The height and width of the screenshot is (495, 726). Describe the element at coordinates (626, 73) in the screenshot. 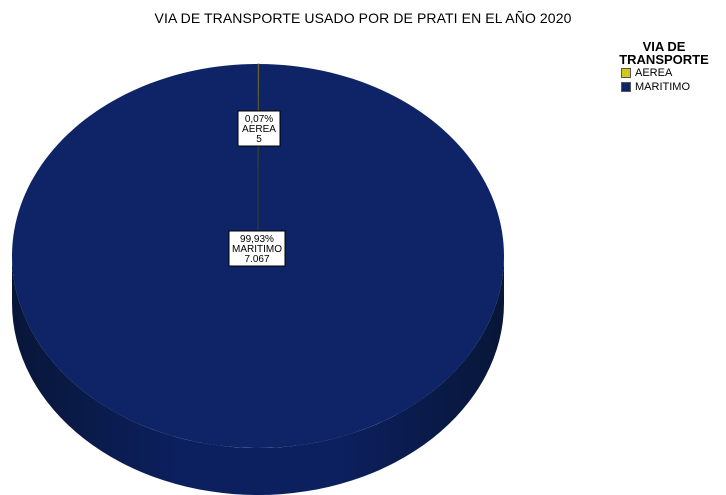

I see `legend-swatch-aerea` at that location.